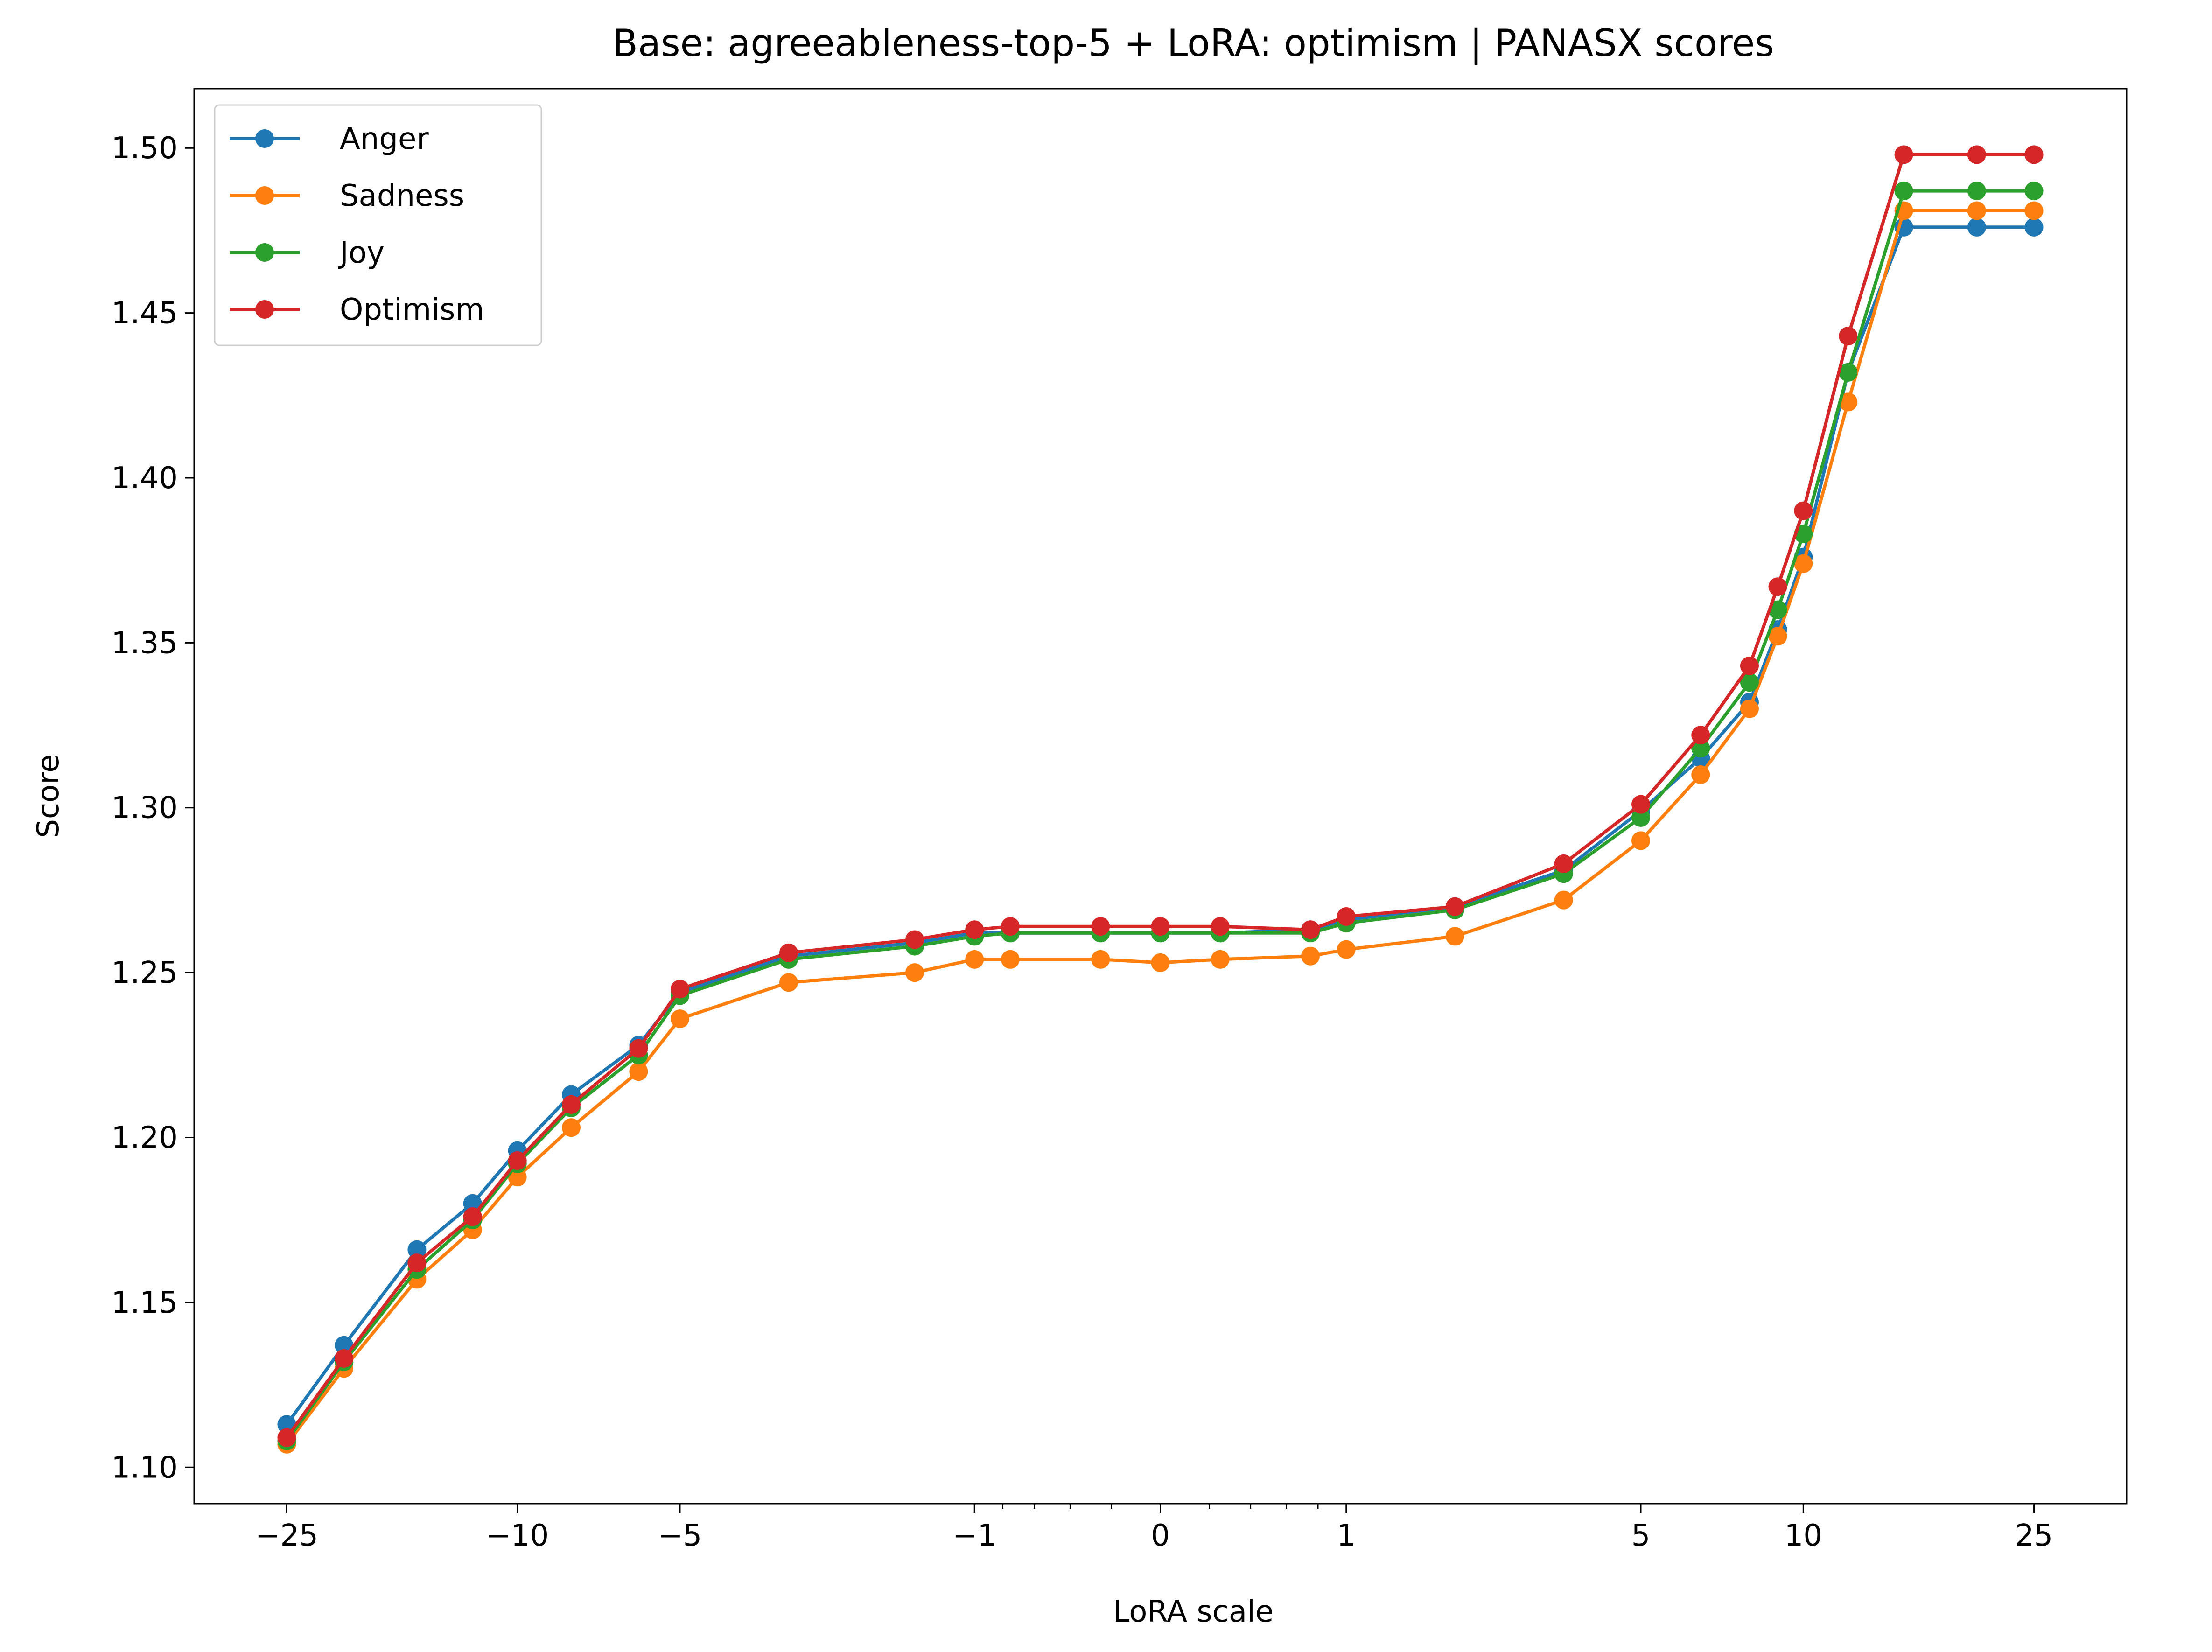 This screenshot has width=2212, height=1652. Describe the element at coordinates (1160, 1536) in the screenshot. I see `x-tick-label: 0` at that location.